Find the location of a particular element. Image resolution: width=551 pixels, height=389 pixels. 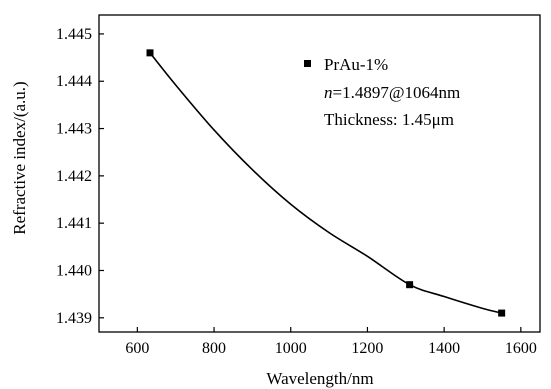

legend-line-2: n=1.4897@1064nm is located at coordinates (392, 92).